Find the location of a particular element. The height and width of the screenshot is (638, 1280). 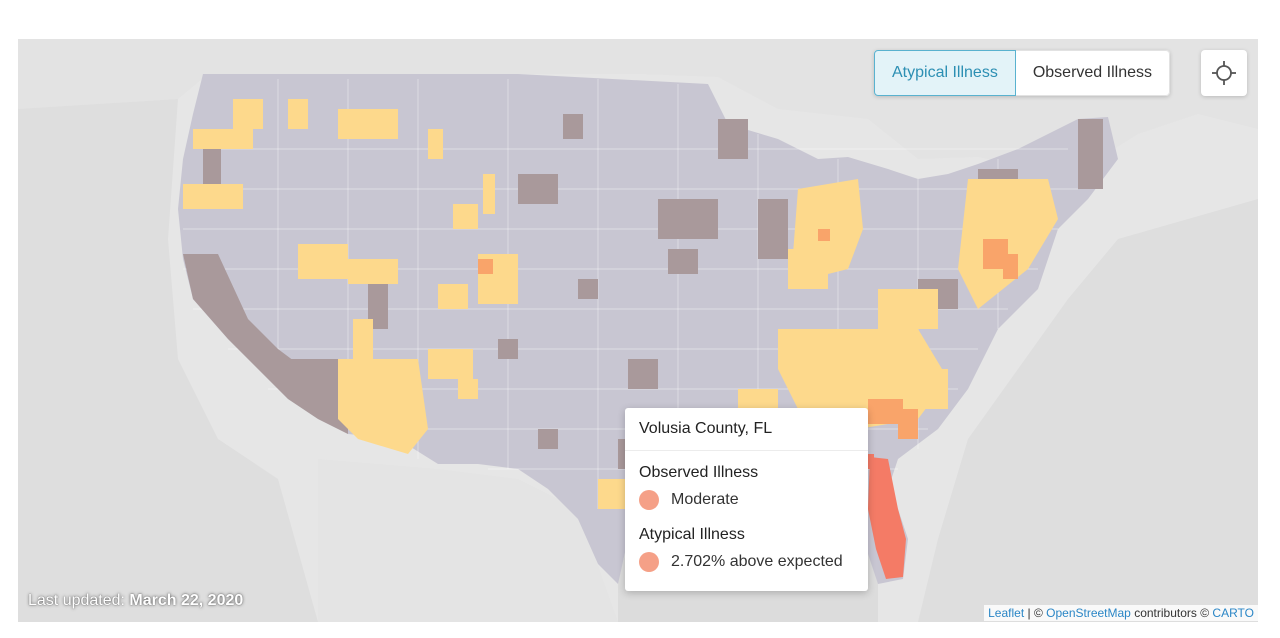

last-updated-date: March 22, 2020 is located at coordinates (186, 600).